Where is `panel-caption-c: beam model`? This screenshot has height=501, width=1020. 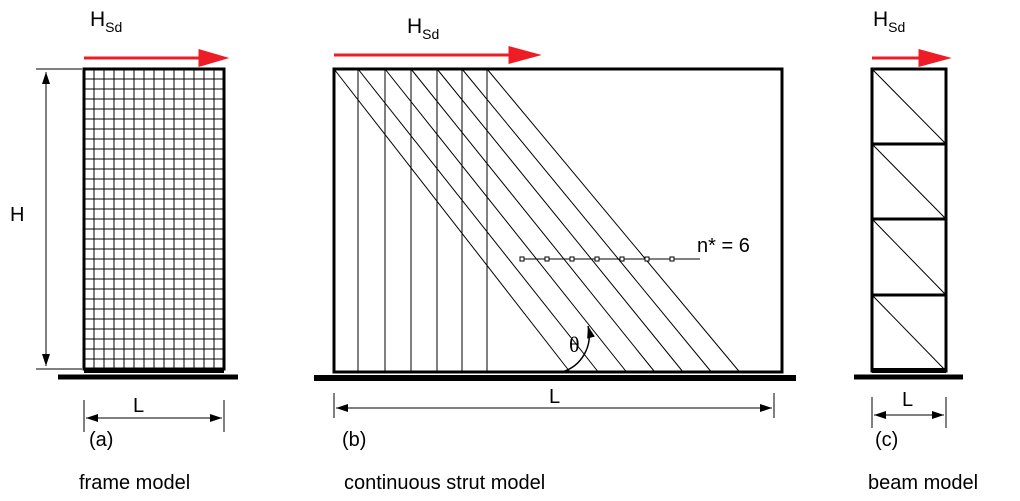 panel-caption-c: beam model is located at coordinates (923, 483).